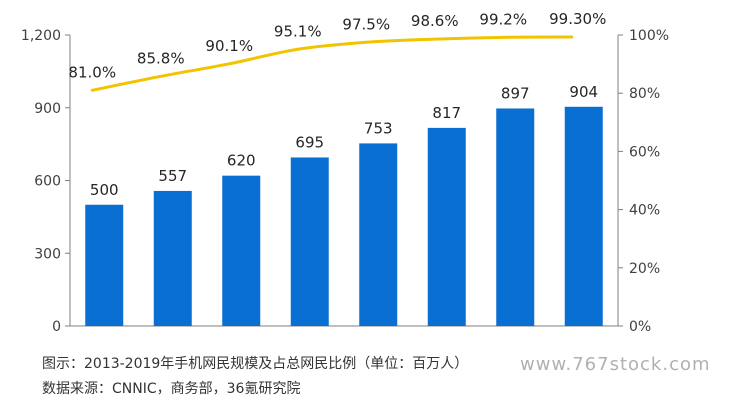  Describe the element at coordinates (172, 176) in the screenshot. I see `bar-data-label: 557` at that location.